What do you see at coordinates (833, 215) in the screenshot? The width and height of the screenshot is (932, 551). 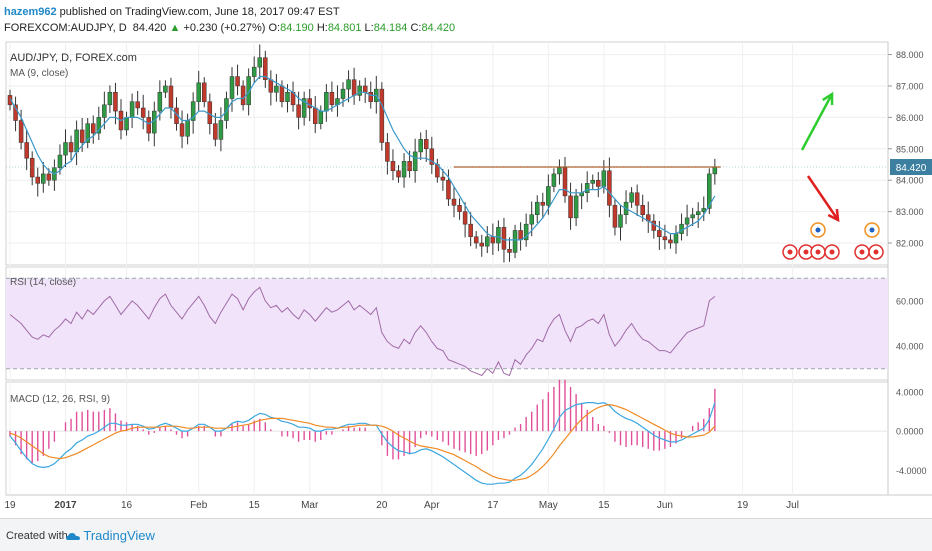 I see `bearish-arrow-head` at bounding box center [833, 215].